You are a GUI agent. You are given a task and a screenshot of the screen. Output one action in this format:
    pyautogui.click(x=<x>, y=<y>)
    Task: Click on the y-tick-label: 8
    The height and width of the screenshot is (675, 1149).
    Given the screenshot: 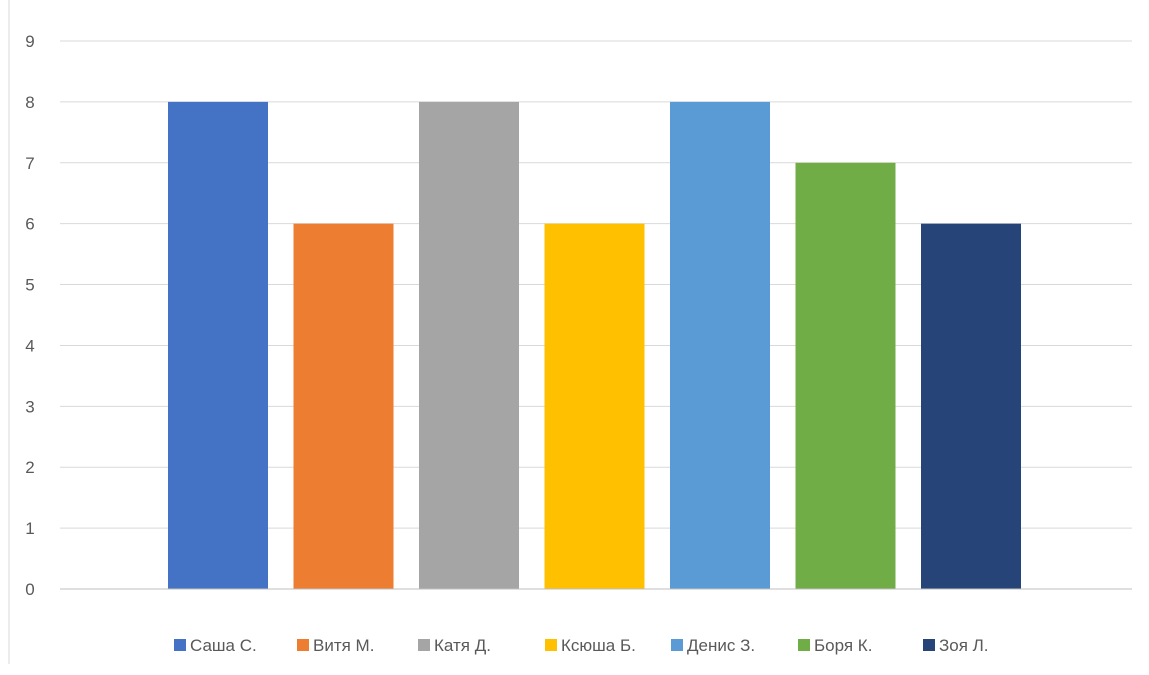 What is the action you would take?
    pyautogui.click(x=29, y=102)
    